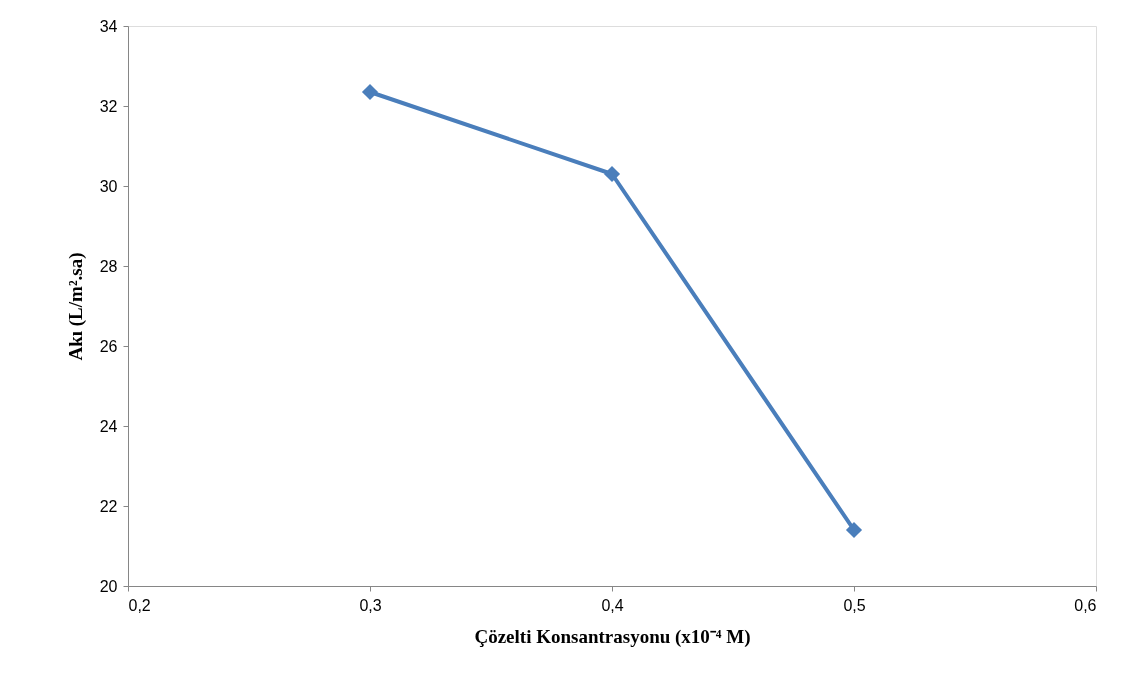 This screenshot has width=1131, height=697. I want to click on x-tick-label: 0,6, so click(1085, 605).